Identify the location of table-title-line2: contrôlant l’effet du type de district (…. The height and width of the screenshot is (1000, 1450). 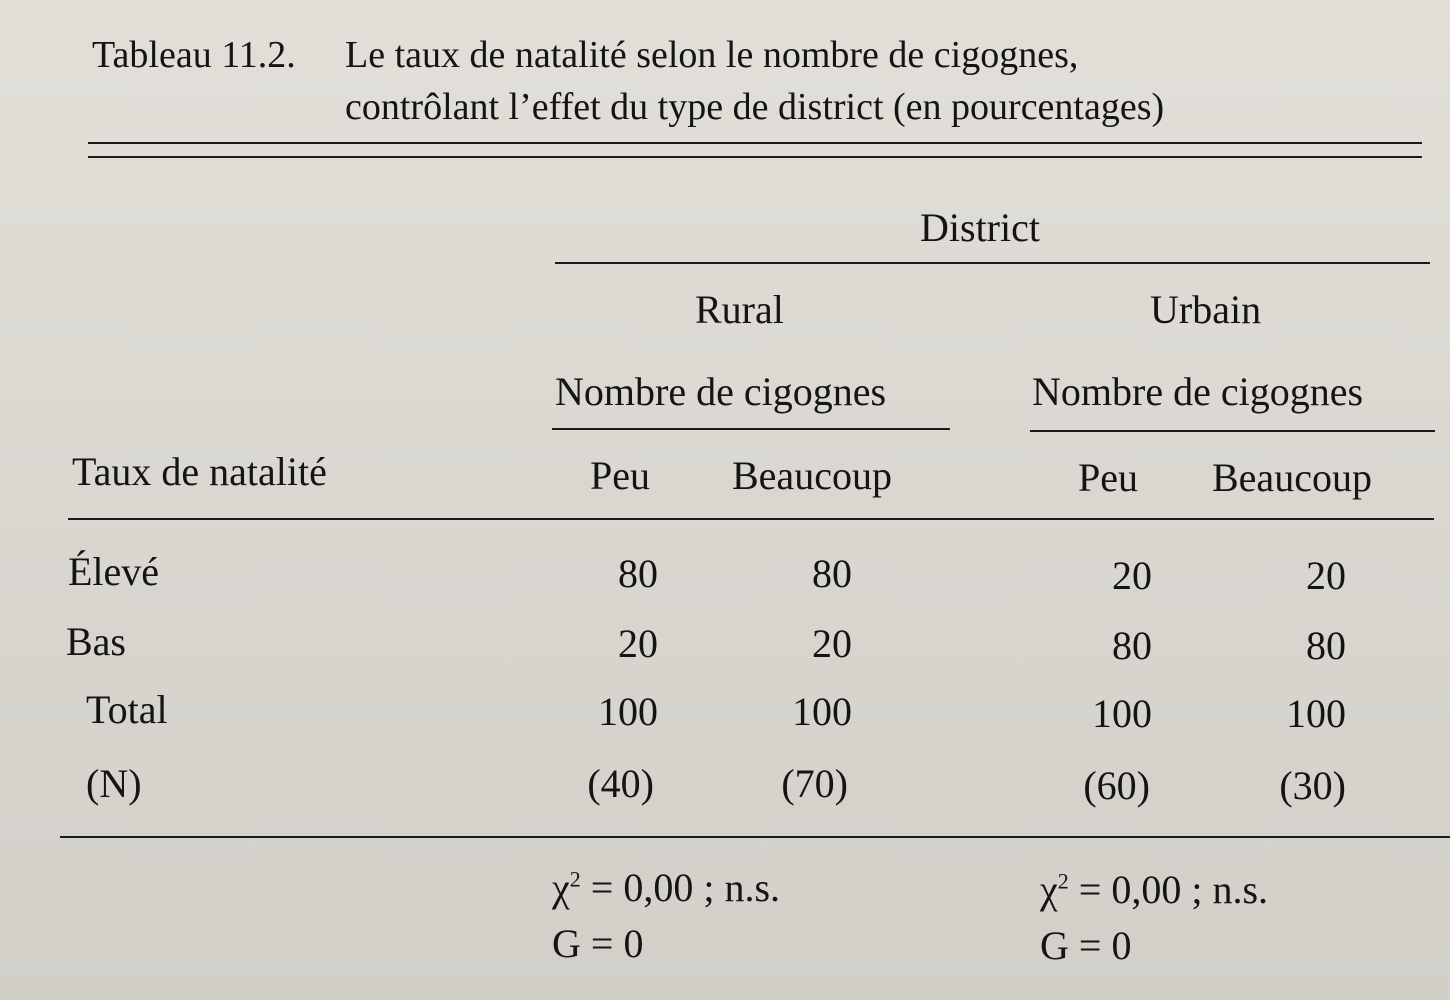
(755, 107).